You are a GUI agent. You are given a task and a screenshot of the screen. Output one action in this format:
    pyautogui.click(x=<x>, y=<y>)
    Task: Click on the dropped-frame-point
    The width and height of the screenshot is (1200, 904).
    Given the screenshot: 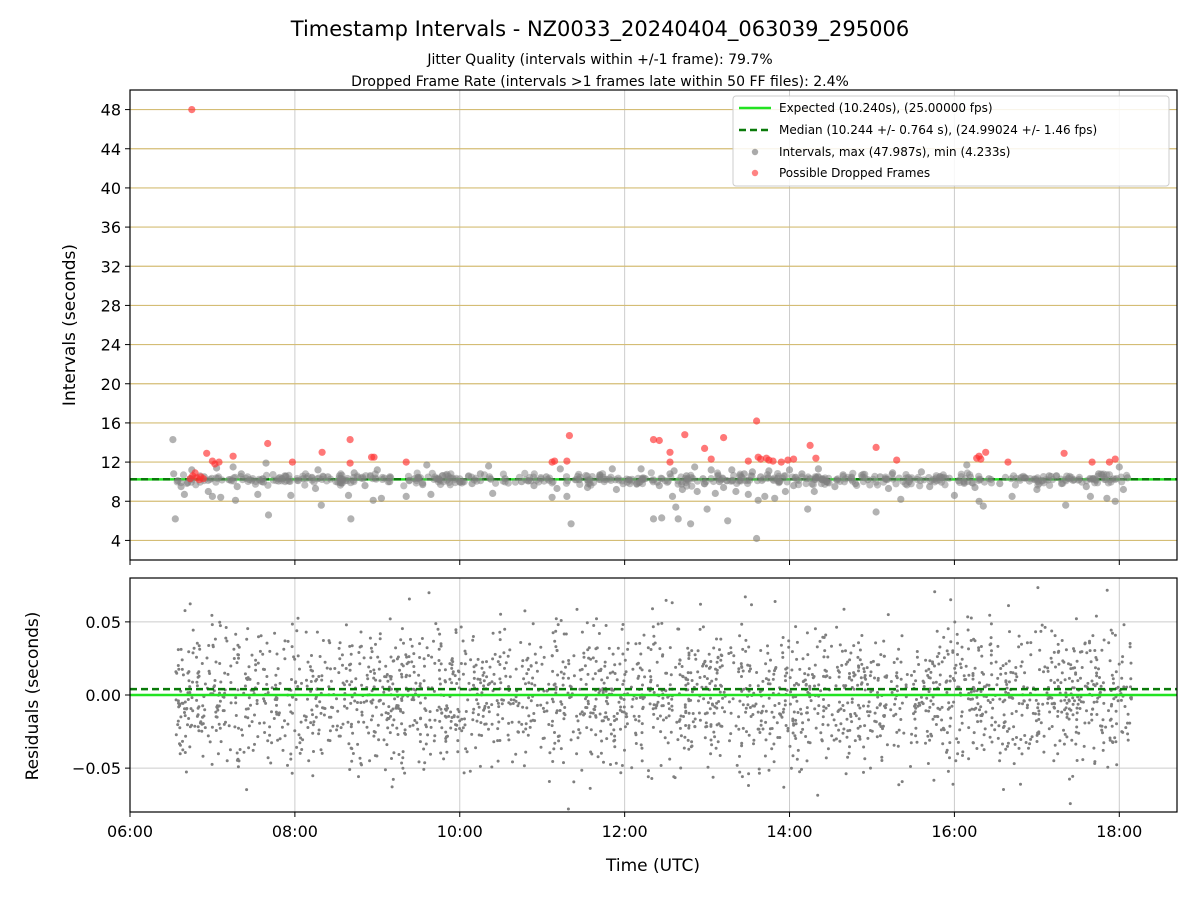 What is the action you would take?
    pyautogui.click(x=566, y=461)
    